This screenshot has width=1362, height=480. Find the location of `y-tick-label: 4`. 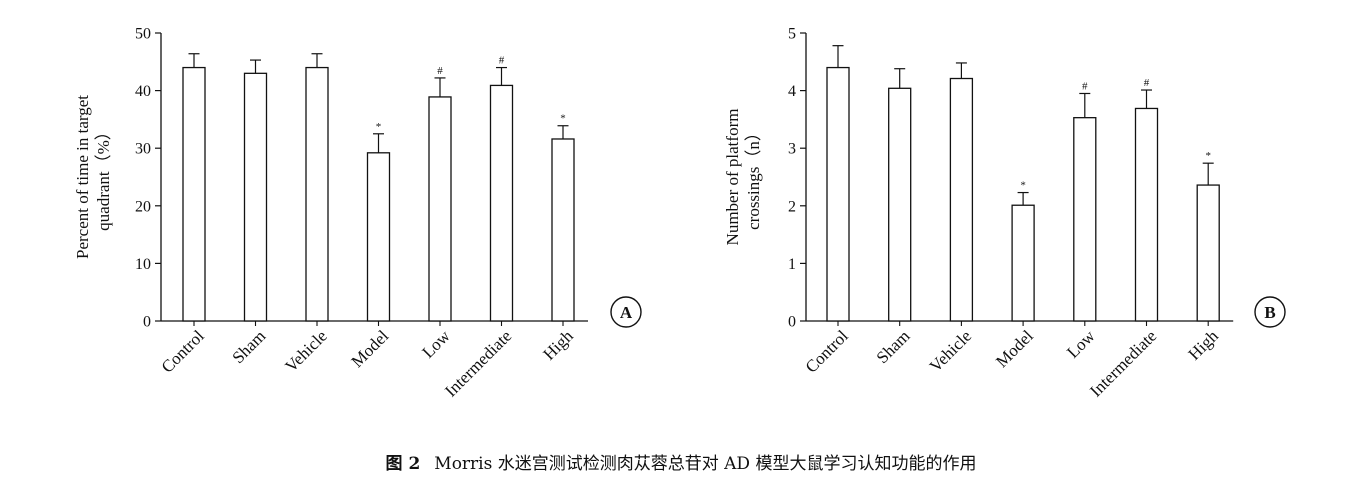

y-tick-label: 4 is located at coordinates (792, 91).